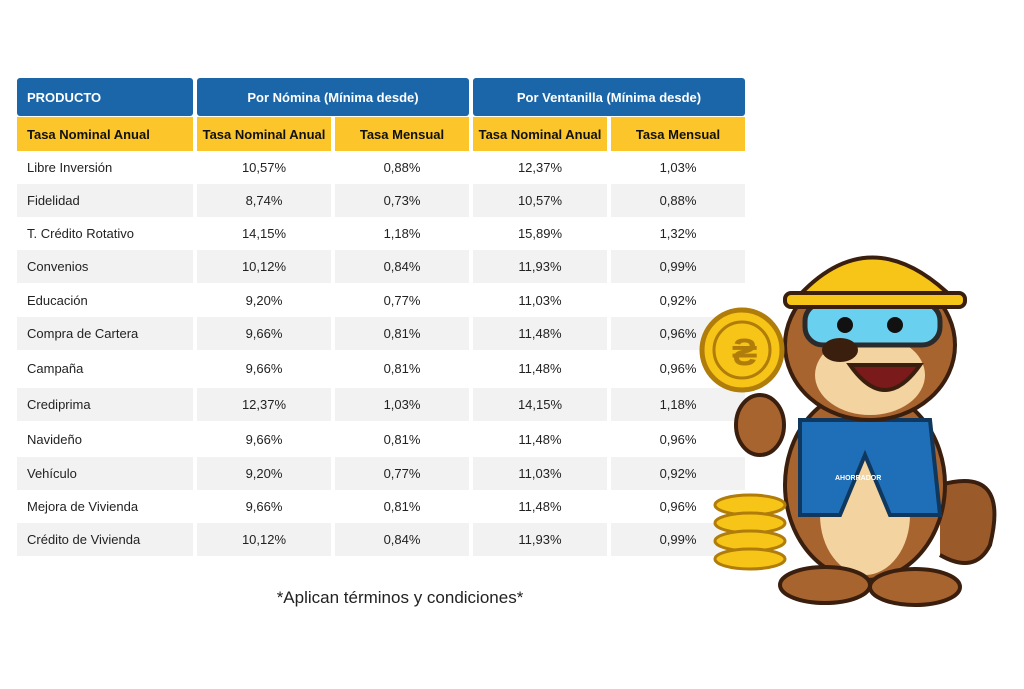  What do you see at coordinates (609, 97) in the screenshot?
I see `header-ventanilla: Por Ventanilla (Mínima desde)` at bounding box center [609, 97].